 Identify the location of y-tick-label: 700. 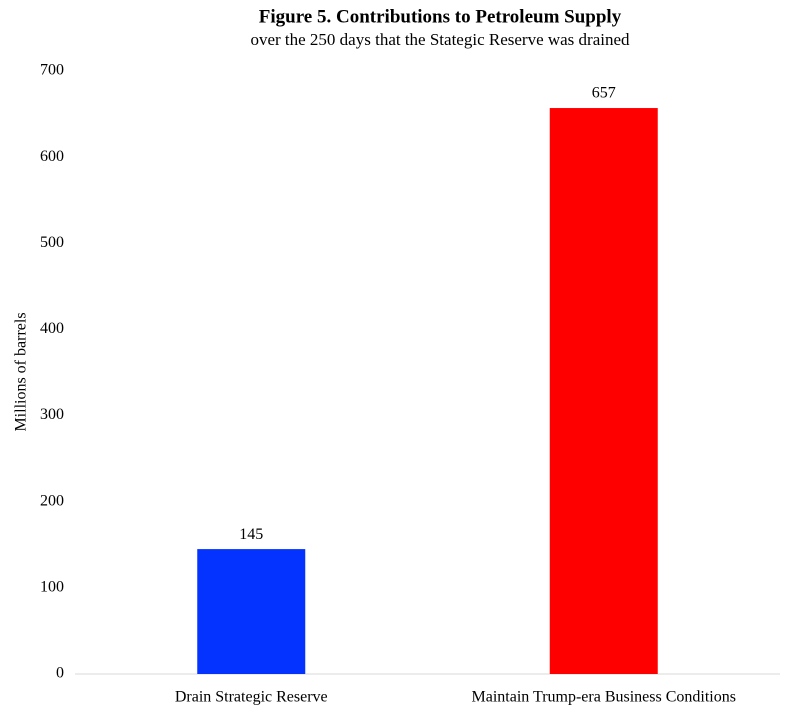
(52, 70).